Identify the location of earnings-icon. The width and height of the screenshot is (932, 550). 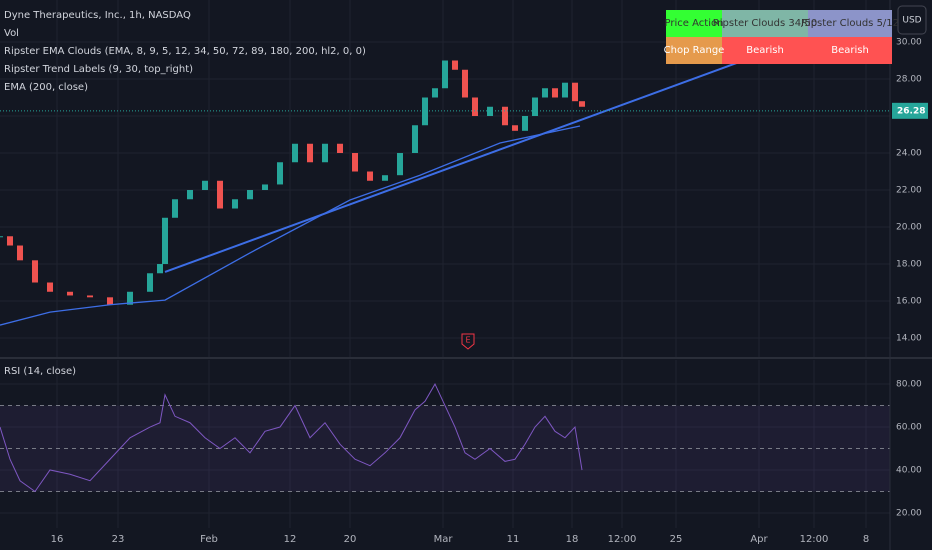
(468, 341).